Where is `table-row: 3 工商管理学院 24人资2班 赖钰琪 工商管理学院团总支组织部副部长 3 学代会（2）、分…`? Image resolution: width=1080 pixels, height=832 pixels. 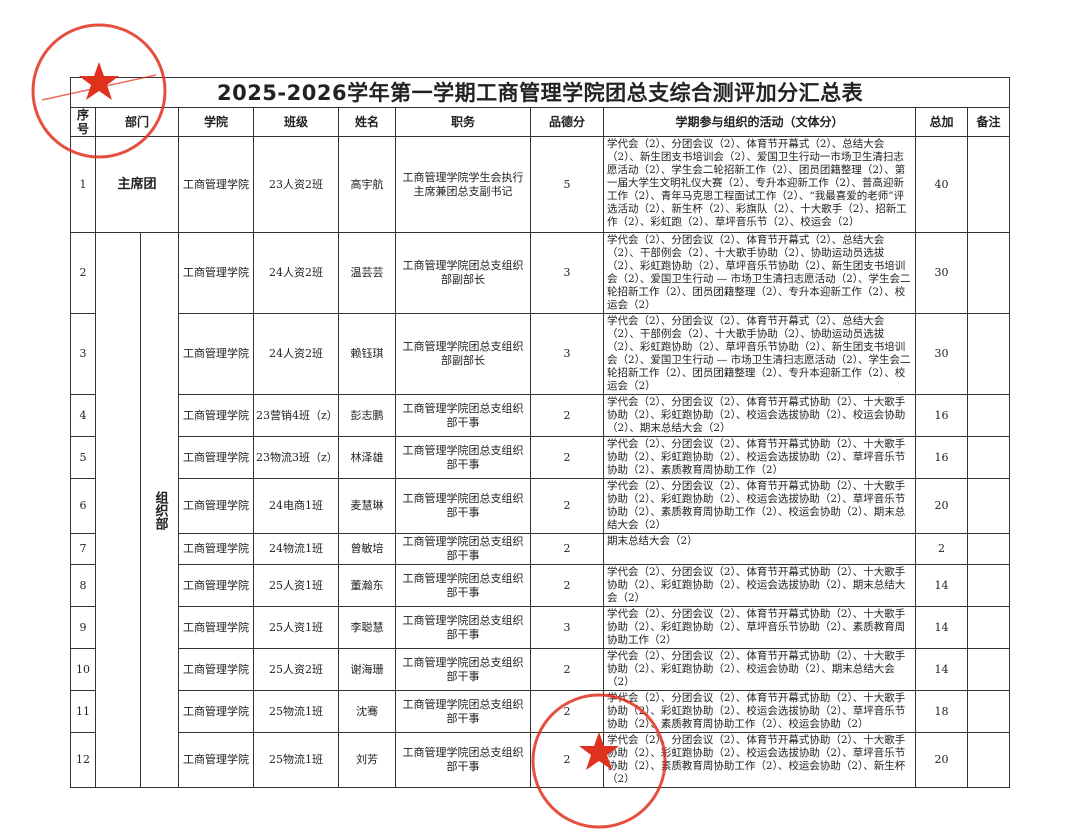 table-row: 3 工商管理学院 24人资2班 赖钰琪 工商管理学院团总支组织部副部长 3 学代会（2）、分… is located at coordinates (540, 354).